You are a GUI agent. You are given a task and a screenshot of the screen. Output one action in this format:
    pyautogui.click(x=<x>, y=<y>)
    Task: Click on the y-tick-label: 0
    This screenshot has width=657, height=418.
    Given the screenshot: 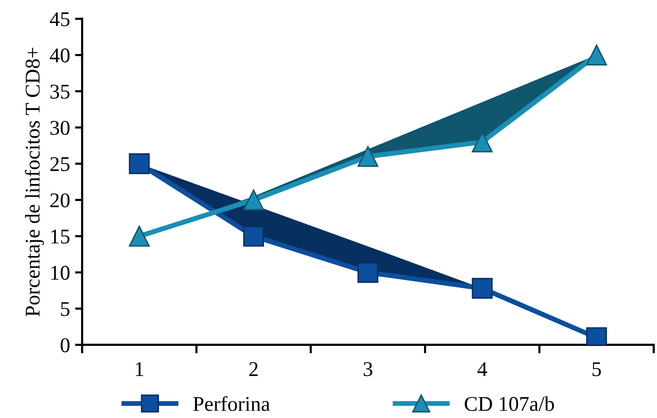 What is the action you would take?
    pyautogui.click(x=65, y=345)
    